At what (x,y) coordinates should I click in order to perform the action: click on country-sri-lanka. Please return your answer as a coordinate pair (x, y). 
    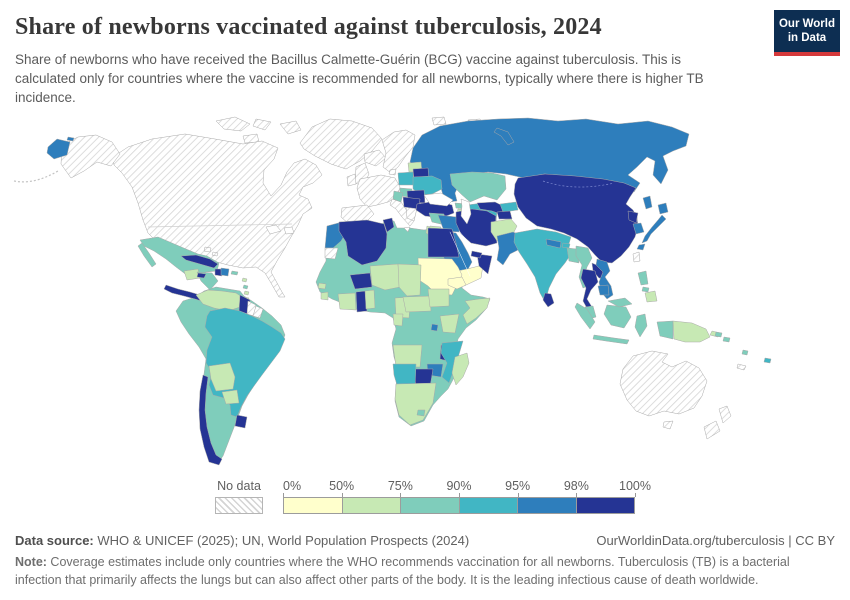
    Looking at the image, I should click on (548, 300).